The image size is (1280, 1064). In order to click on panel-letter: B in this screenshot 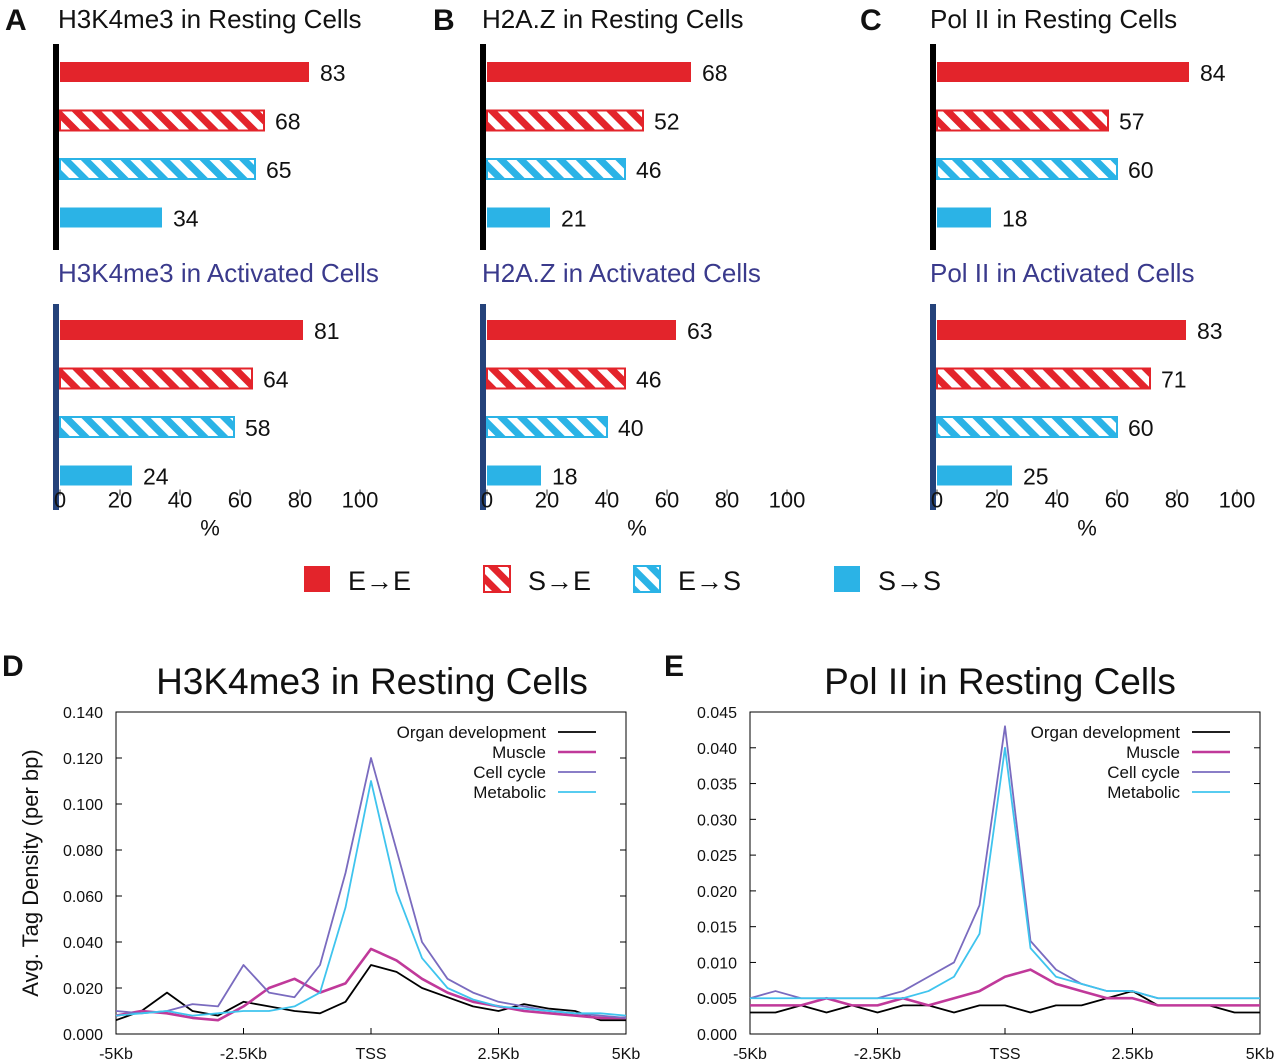, I will do `click(444, 20)`.